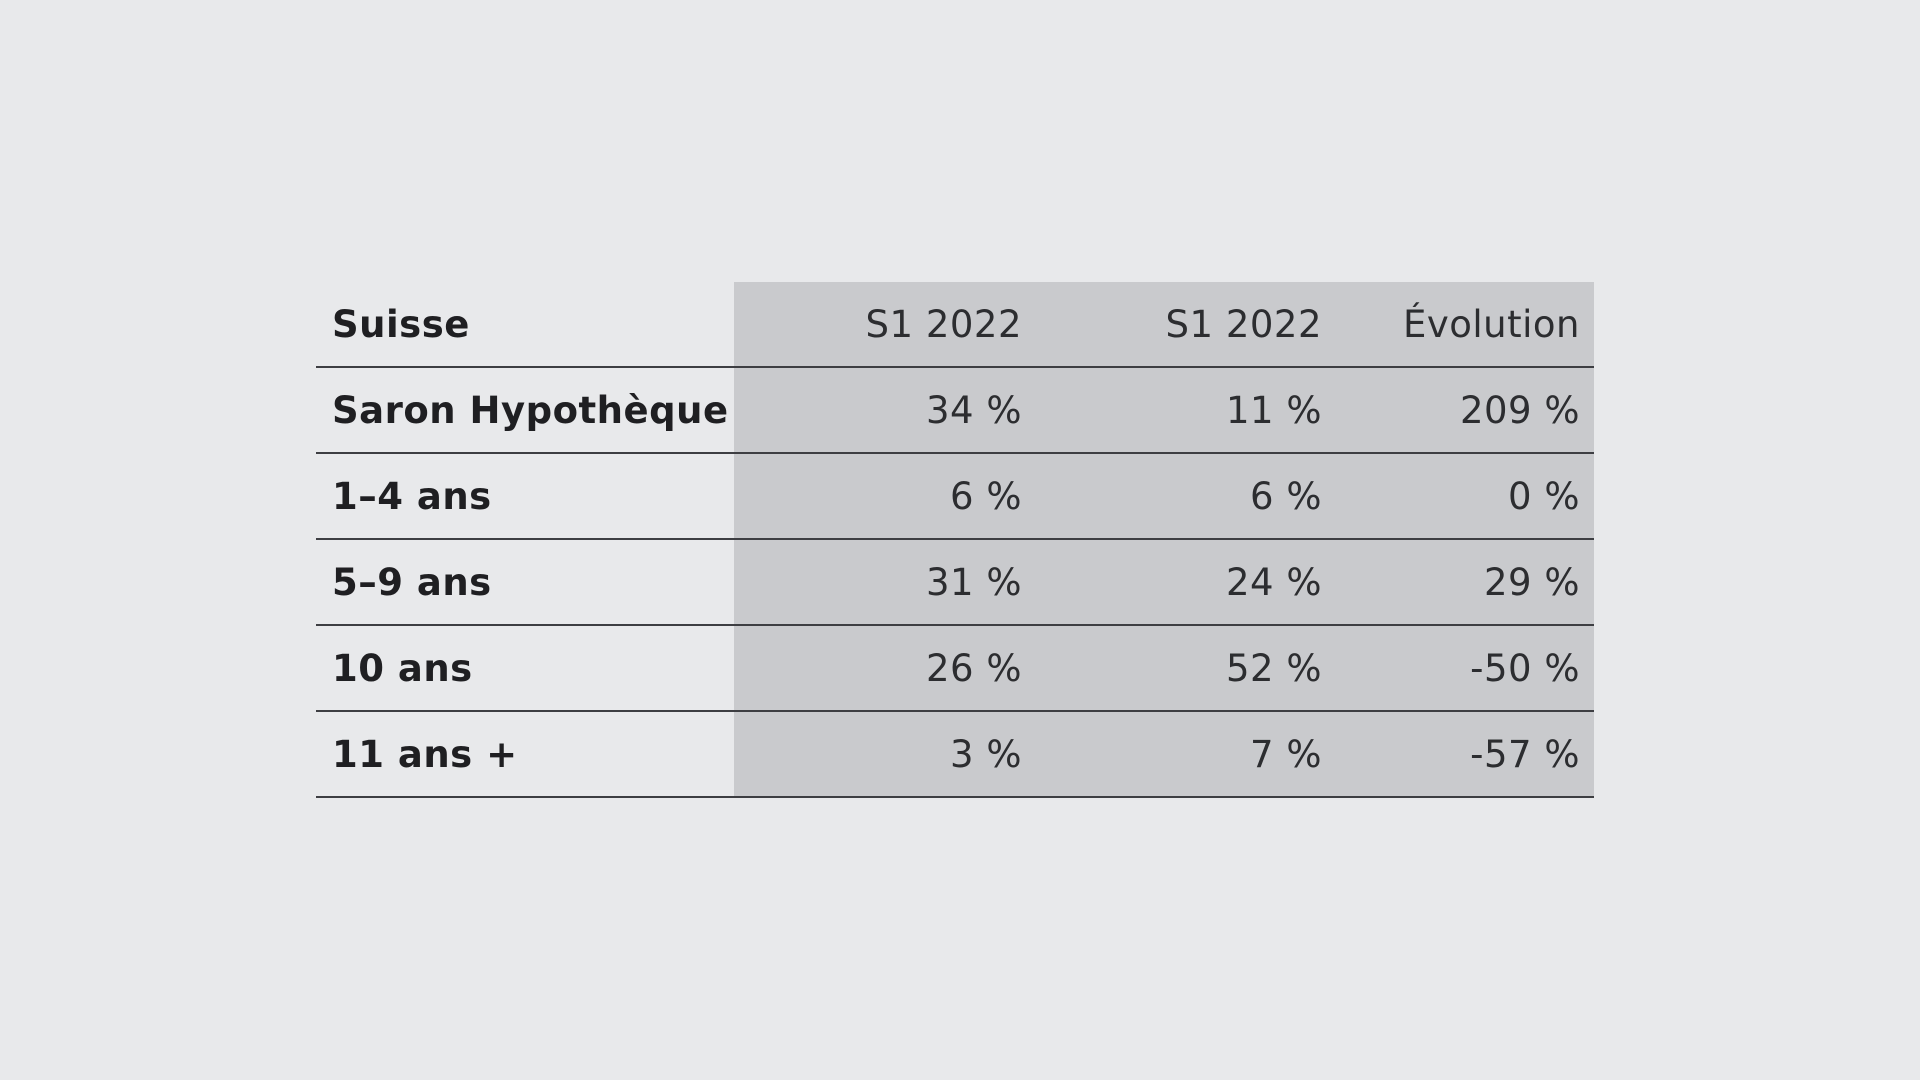 This screenshot has height=1080, width=1920. Describe the element at coordinates (1186, 754) in the screenshot. I see `cell-value: 7 %` at that location.